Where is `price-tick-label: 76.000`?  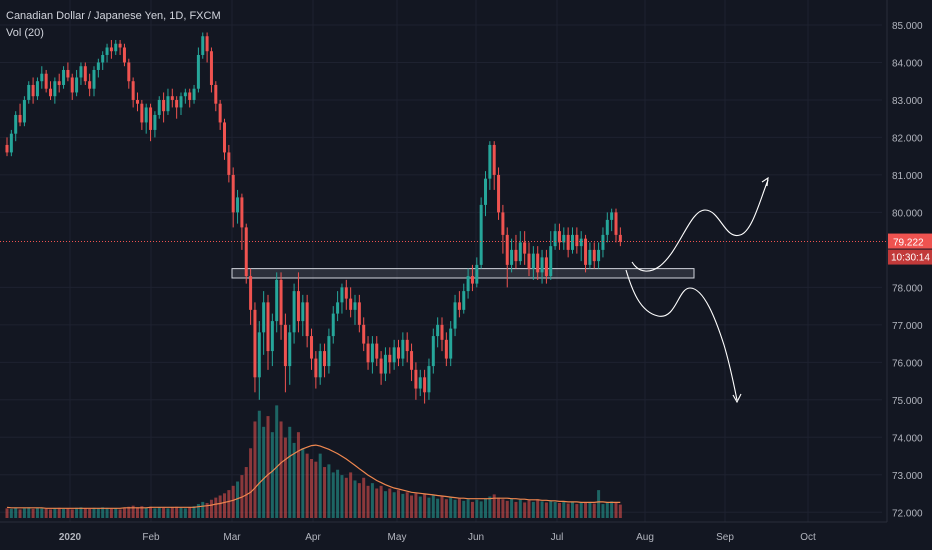 price-tick-label: 76.000 is located at coordinates (907, 363).